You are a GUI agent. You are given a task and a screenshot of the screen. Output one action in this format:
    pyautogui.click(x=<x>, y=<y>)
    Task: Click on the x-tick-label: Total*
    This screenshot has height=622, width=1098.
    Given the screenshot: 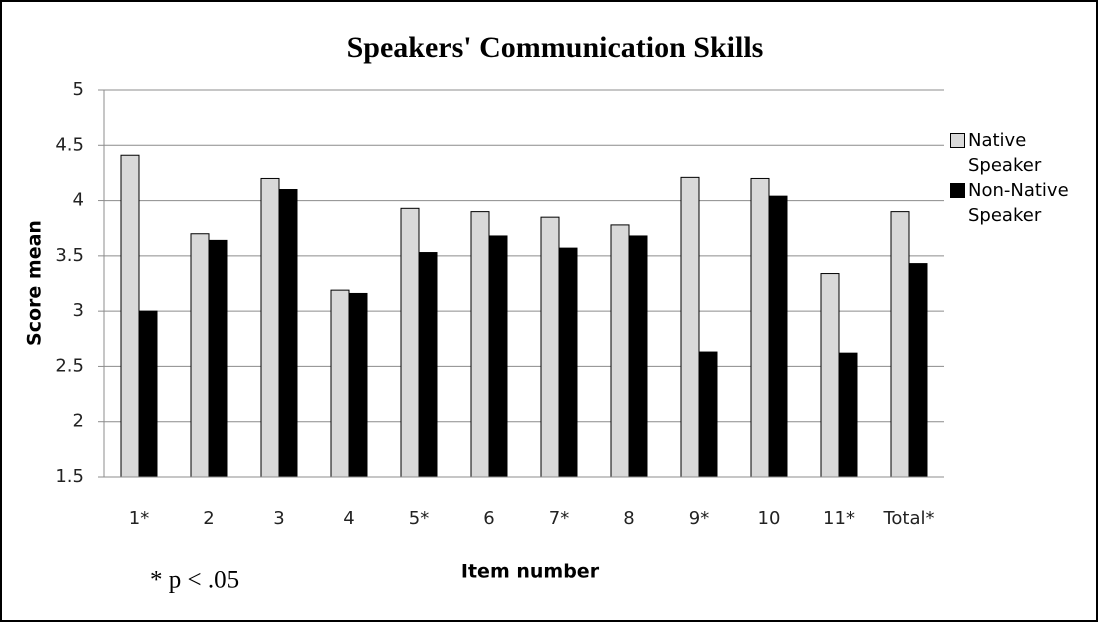 What is the action you would take?
    pyautogui.click(x=908, y=518)
    